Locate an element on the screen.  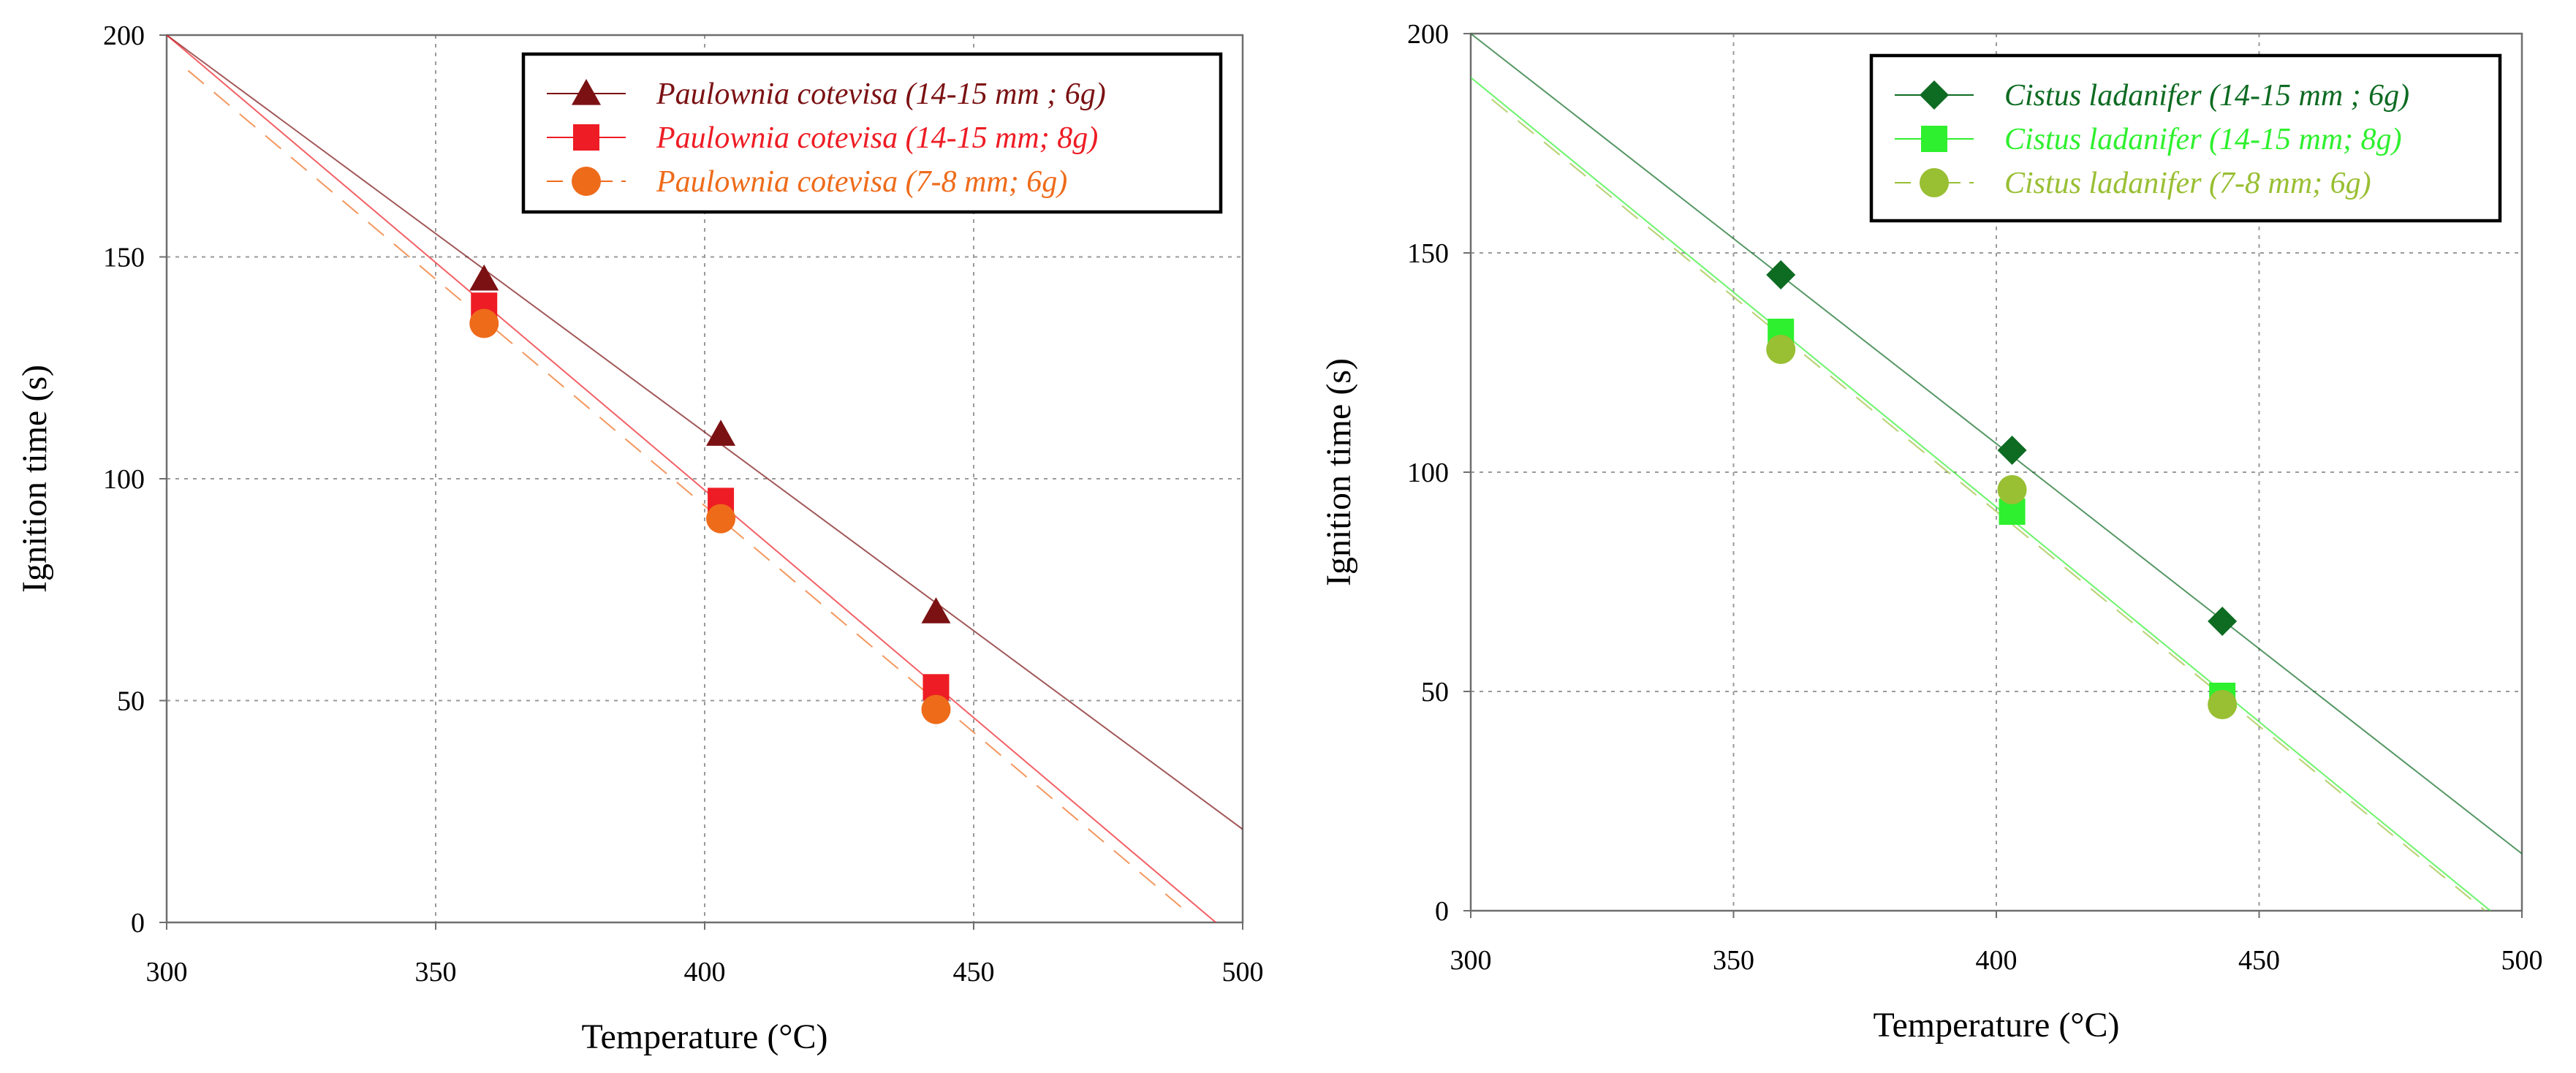
legend-label: Paulownia cotevisa (14-15 mm ; 6g) is located at coordinates (881, 94).